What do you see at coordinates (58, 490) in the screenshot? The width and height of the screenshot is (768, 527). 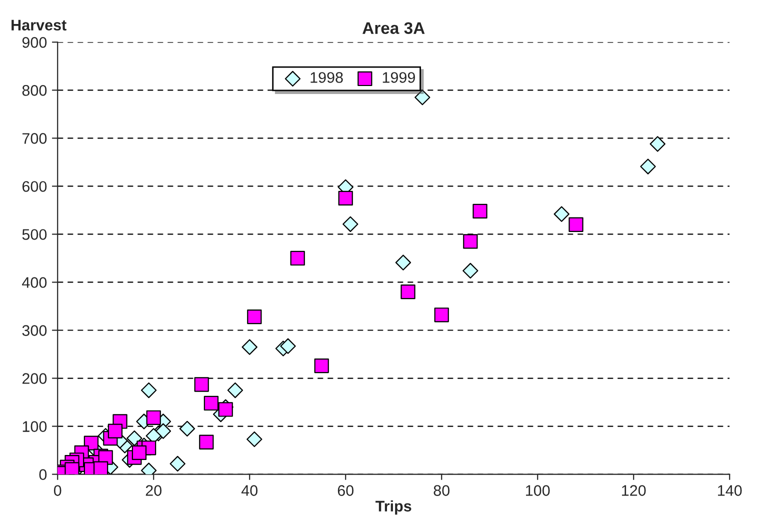 I see `x-tick-label: 0` at bounding box center [58, 490].